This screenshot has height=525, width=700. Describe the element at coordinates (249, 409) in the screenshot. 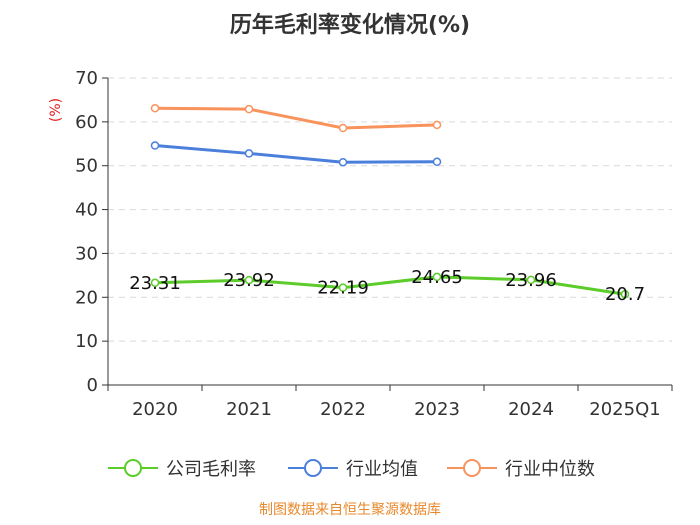

I see `x-tick-label: 2021` at that location.